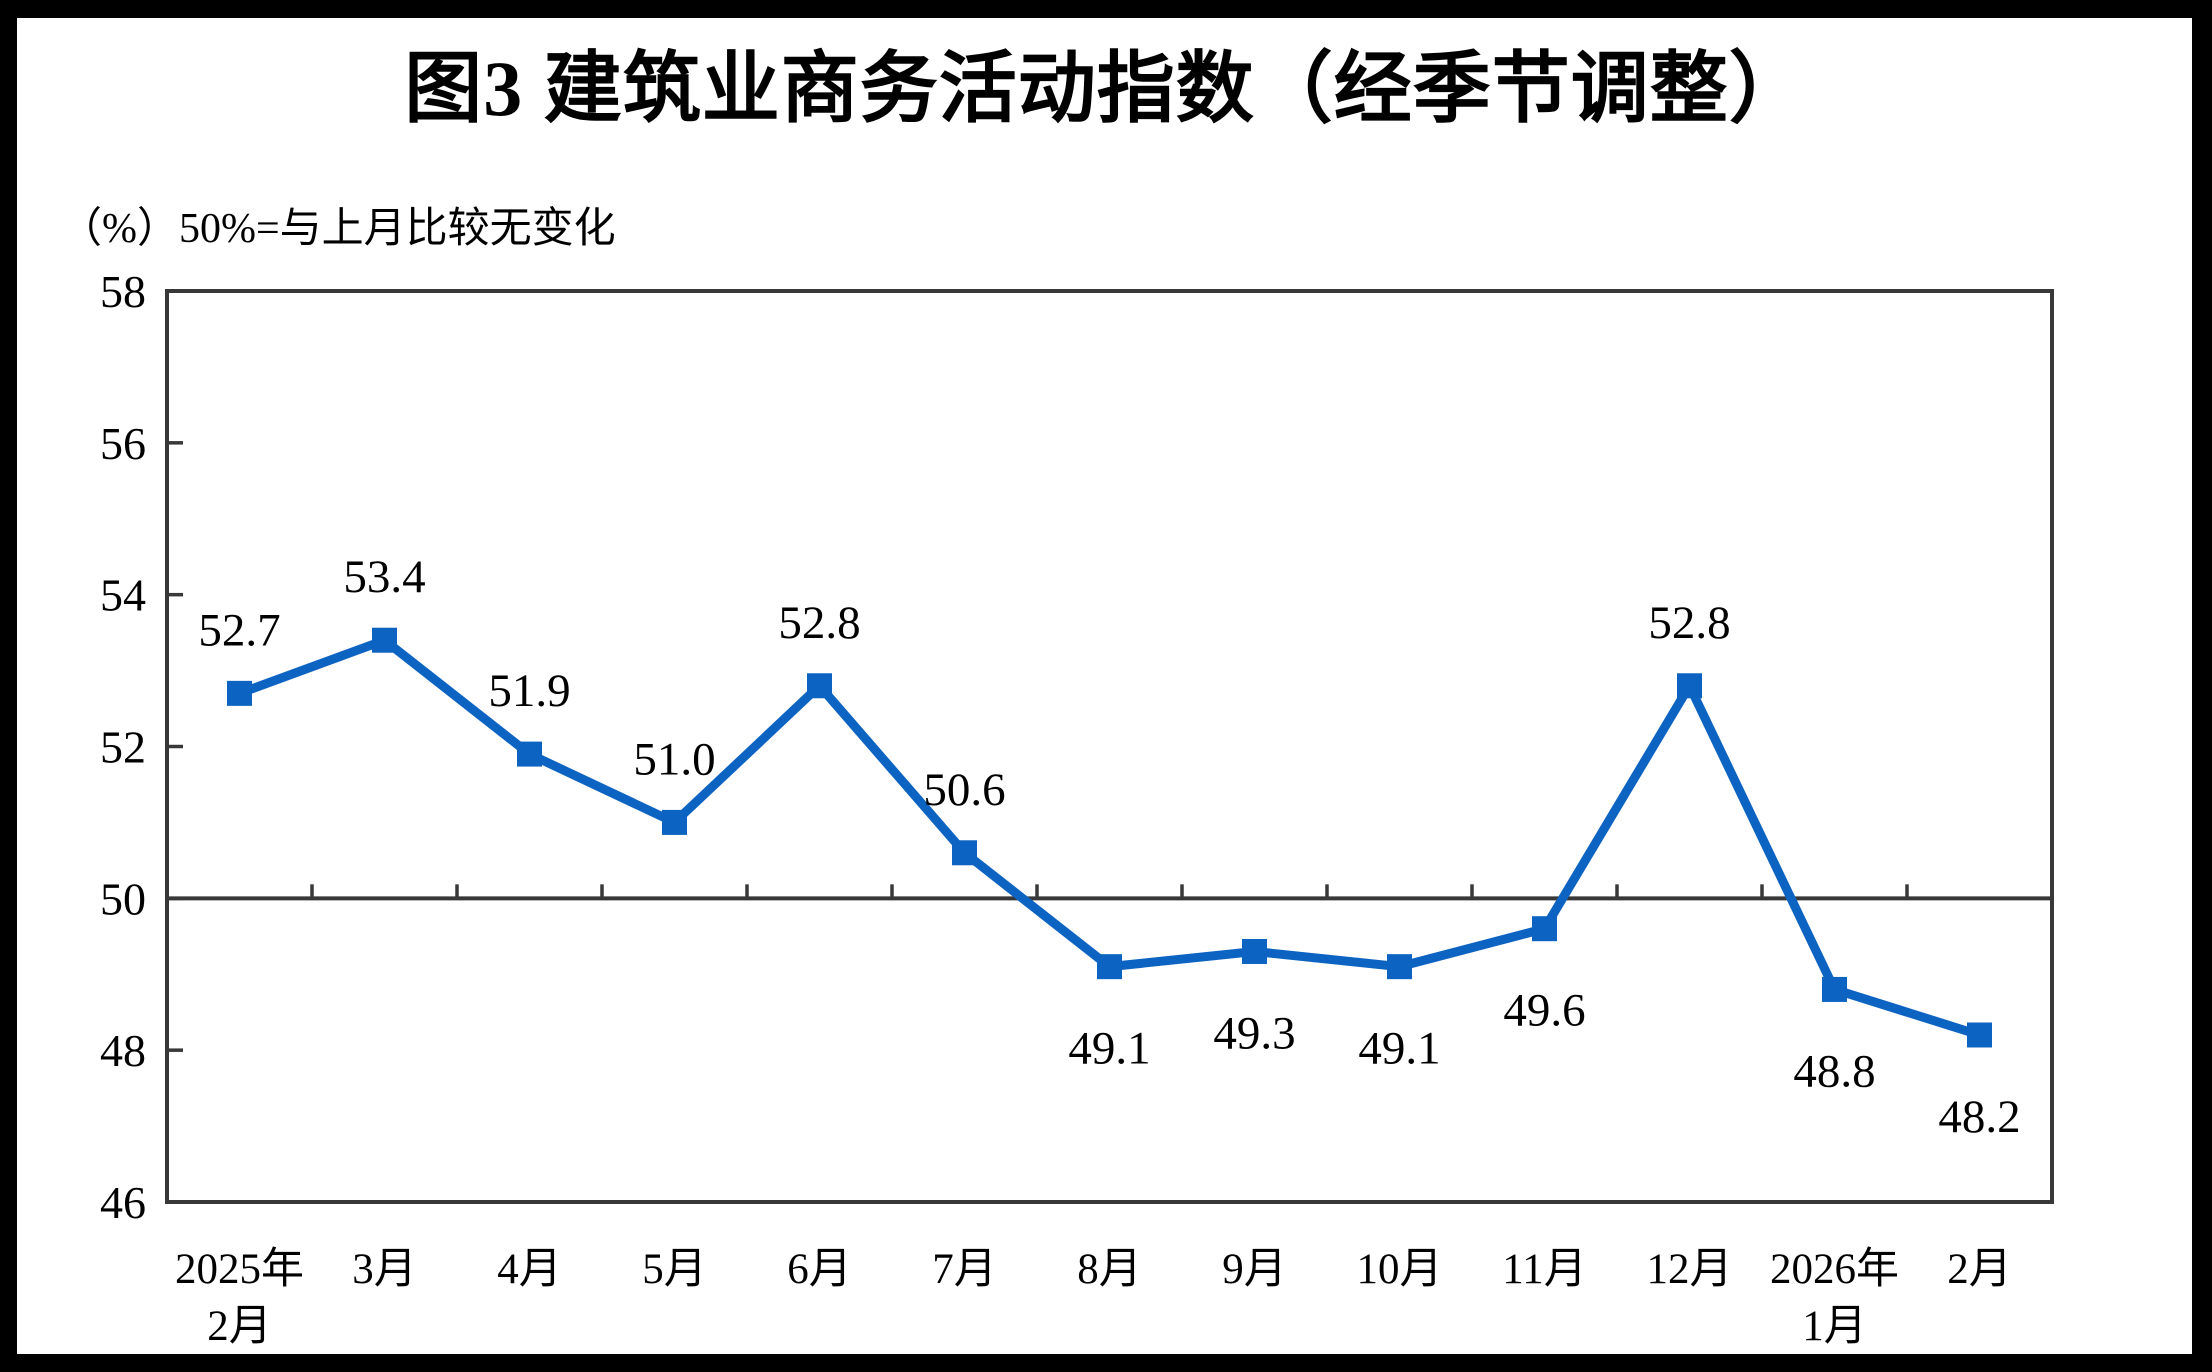  What do you see at coordinates (1400, 1269) in the screenshot?
I see `x-axis-label: 10月` at bounding box center [1400, 1269].